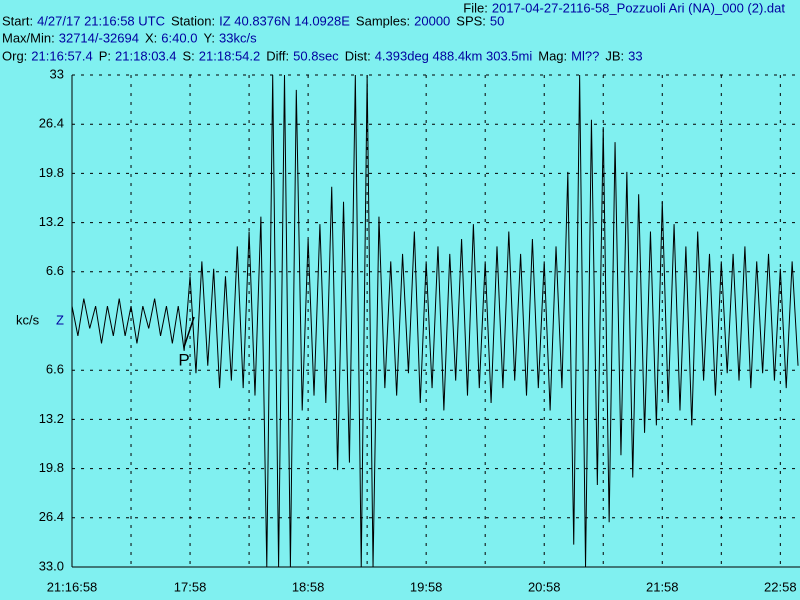 This screenshot has height=600, width=800. Describe the element at coordinates (358, 55) in the screenshot. I see `header-label: Dist:` at that location.